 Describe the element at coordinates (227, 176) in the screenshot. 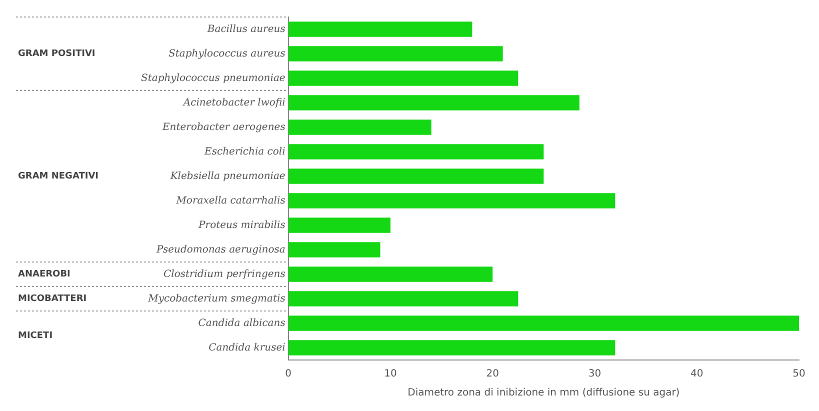

I see `y-tick-label: Klebsiella pneumoniae` at that location.